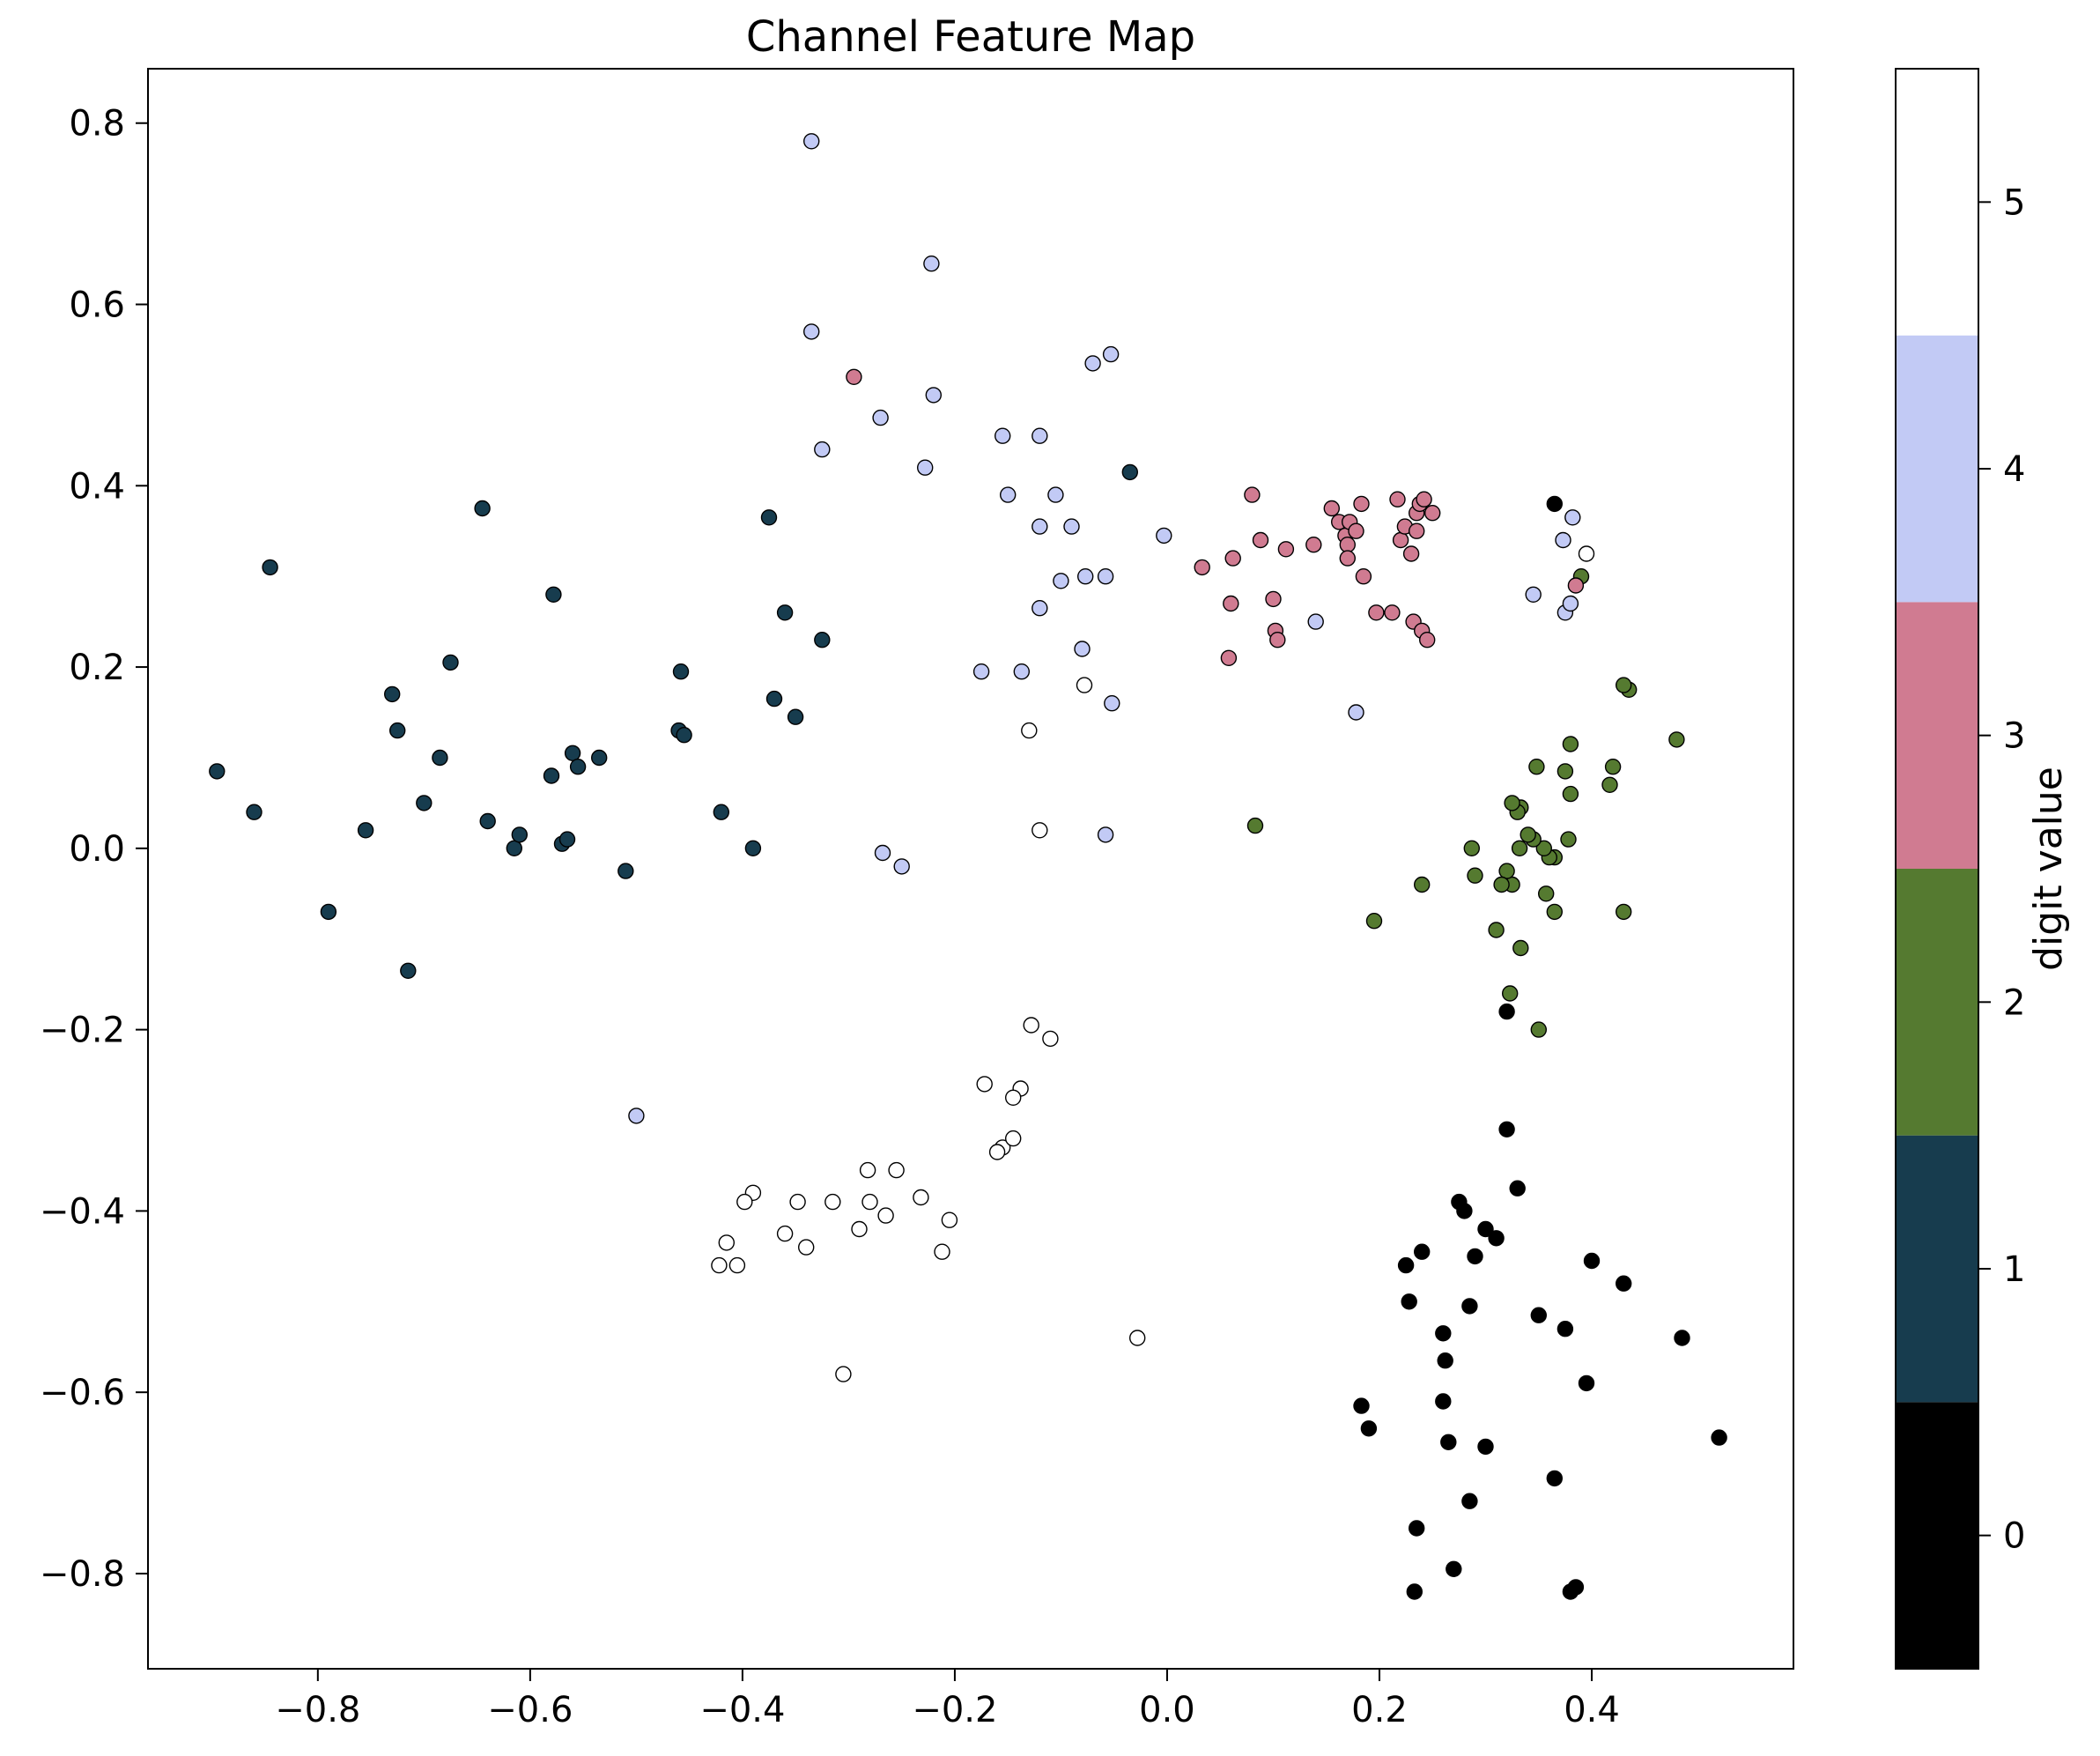 This screenshot has height=1756, width=2100. Describe the element at coordinates (970, 37) in the screenshot. I see `chart-title: Channel Feature Map` at that location.